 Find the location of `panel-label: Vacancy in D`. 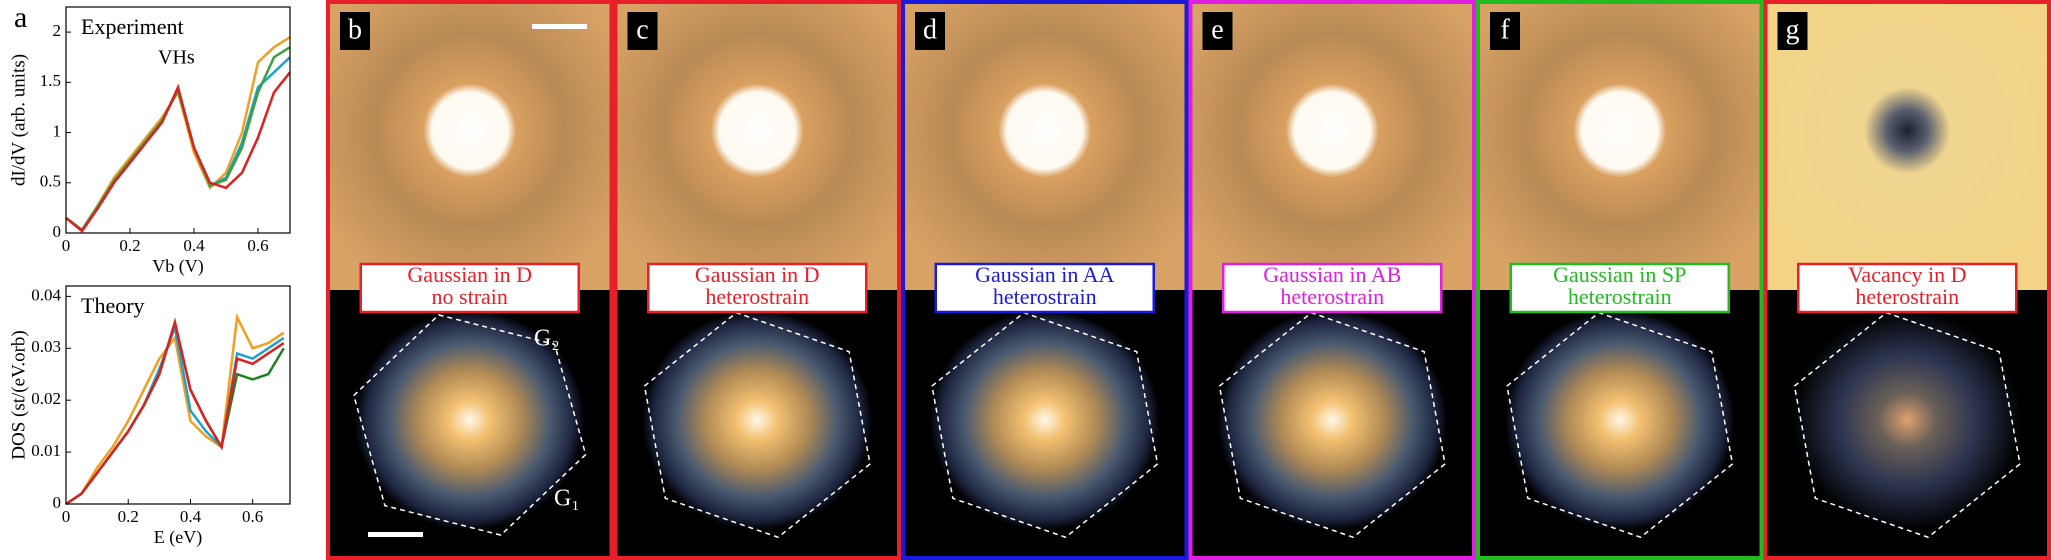

panel-label: Vacancy in D is located at coordinates (1907, 274).